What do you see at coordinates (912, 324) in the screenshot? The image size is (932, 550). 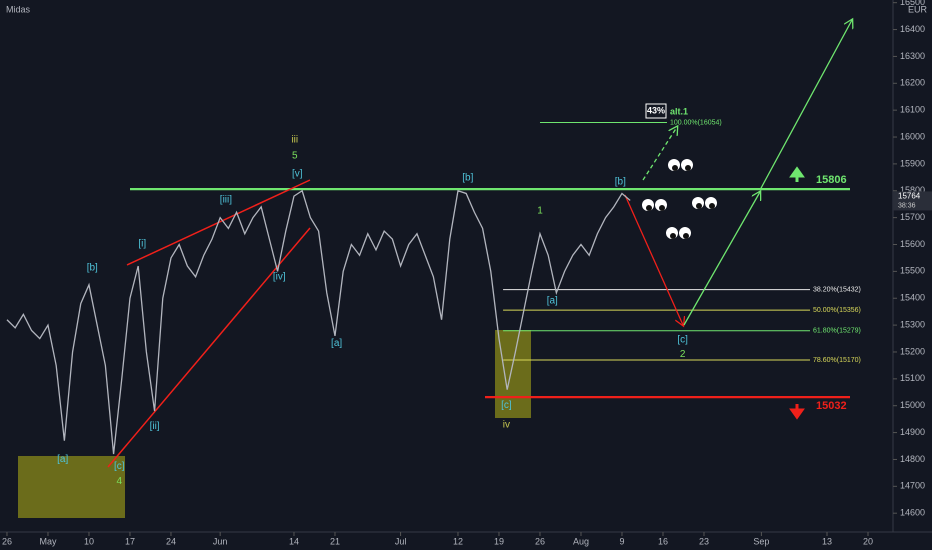 I see `y-tick-label: 15300` at bounding box center [912, 324].